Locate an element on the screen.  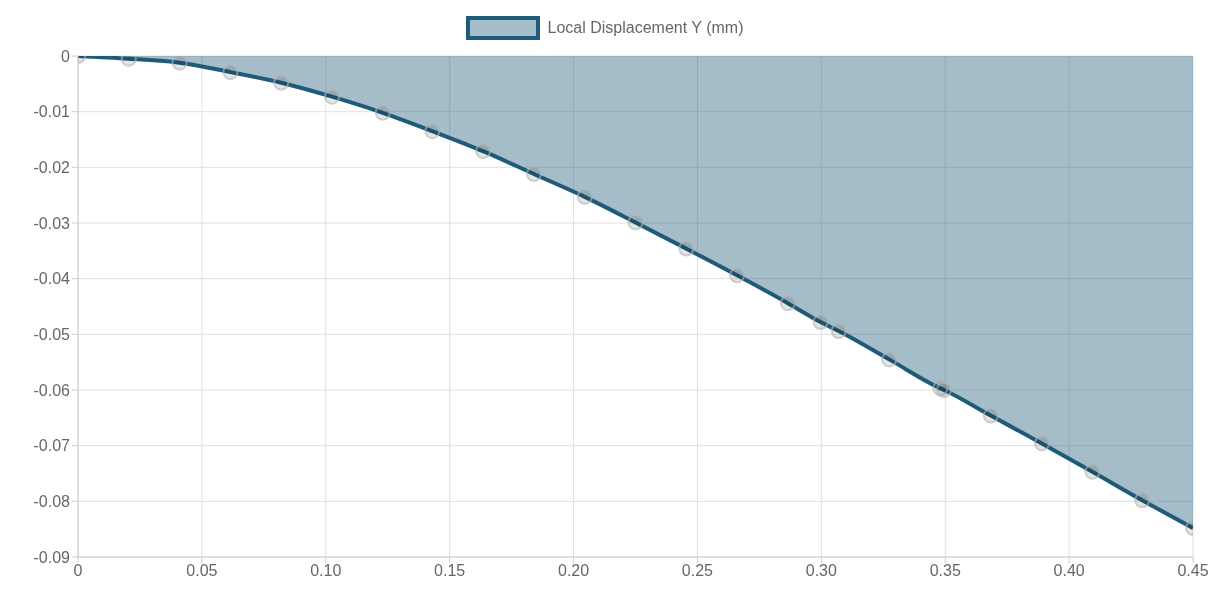
y-tick-label: -0.04 is located at coordinates (52, 279).